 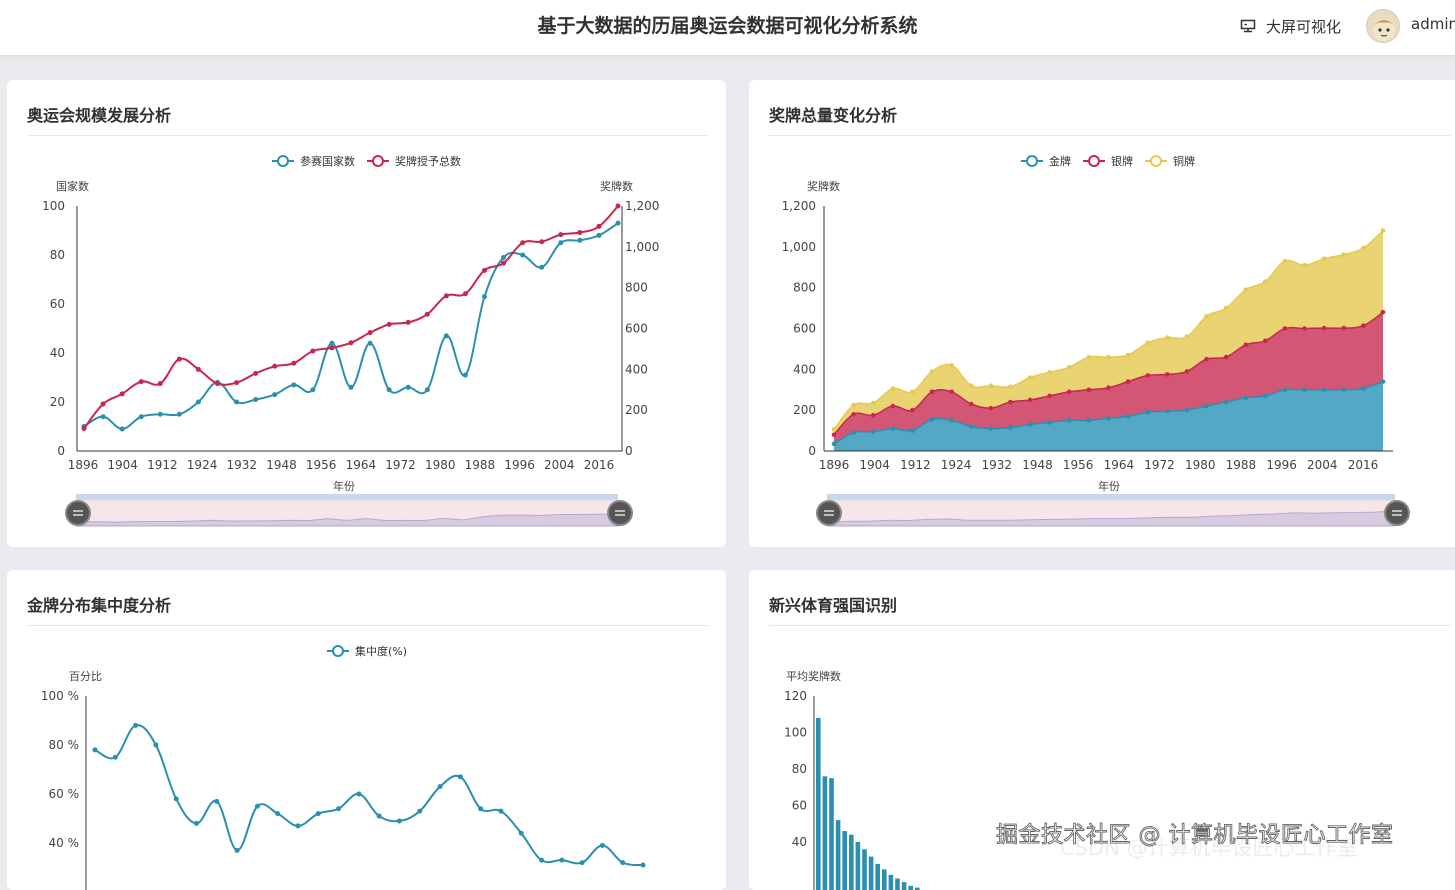 I want to click on y-right-tick: 1,000, so click(x=642, y=247).